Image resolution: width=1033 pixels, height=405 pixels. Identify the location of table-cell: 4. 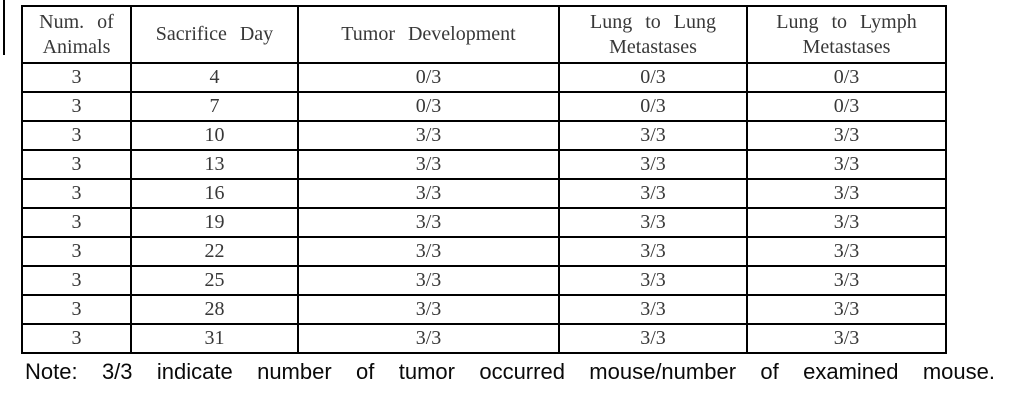
(214, 77).